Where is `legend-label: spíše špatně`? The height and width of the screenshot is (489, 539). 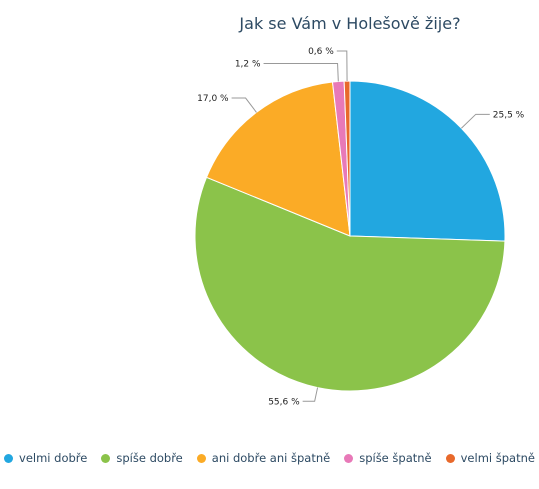
legend-label: spíše špatně is located at coordinates (395, 458).